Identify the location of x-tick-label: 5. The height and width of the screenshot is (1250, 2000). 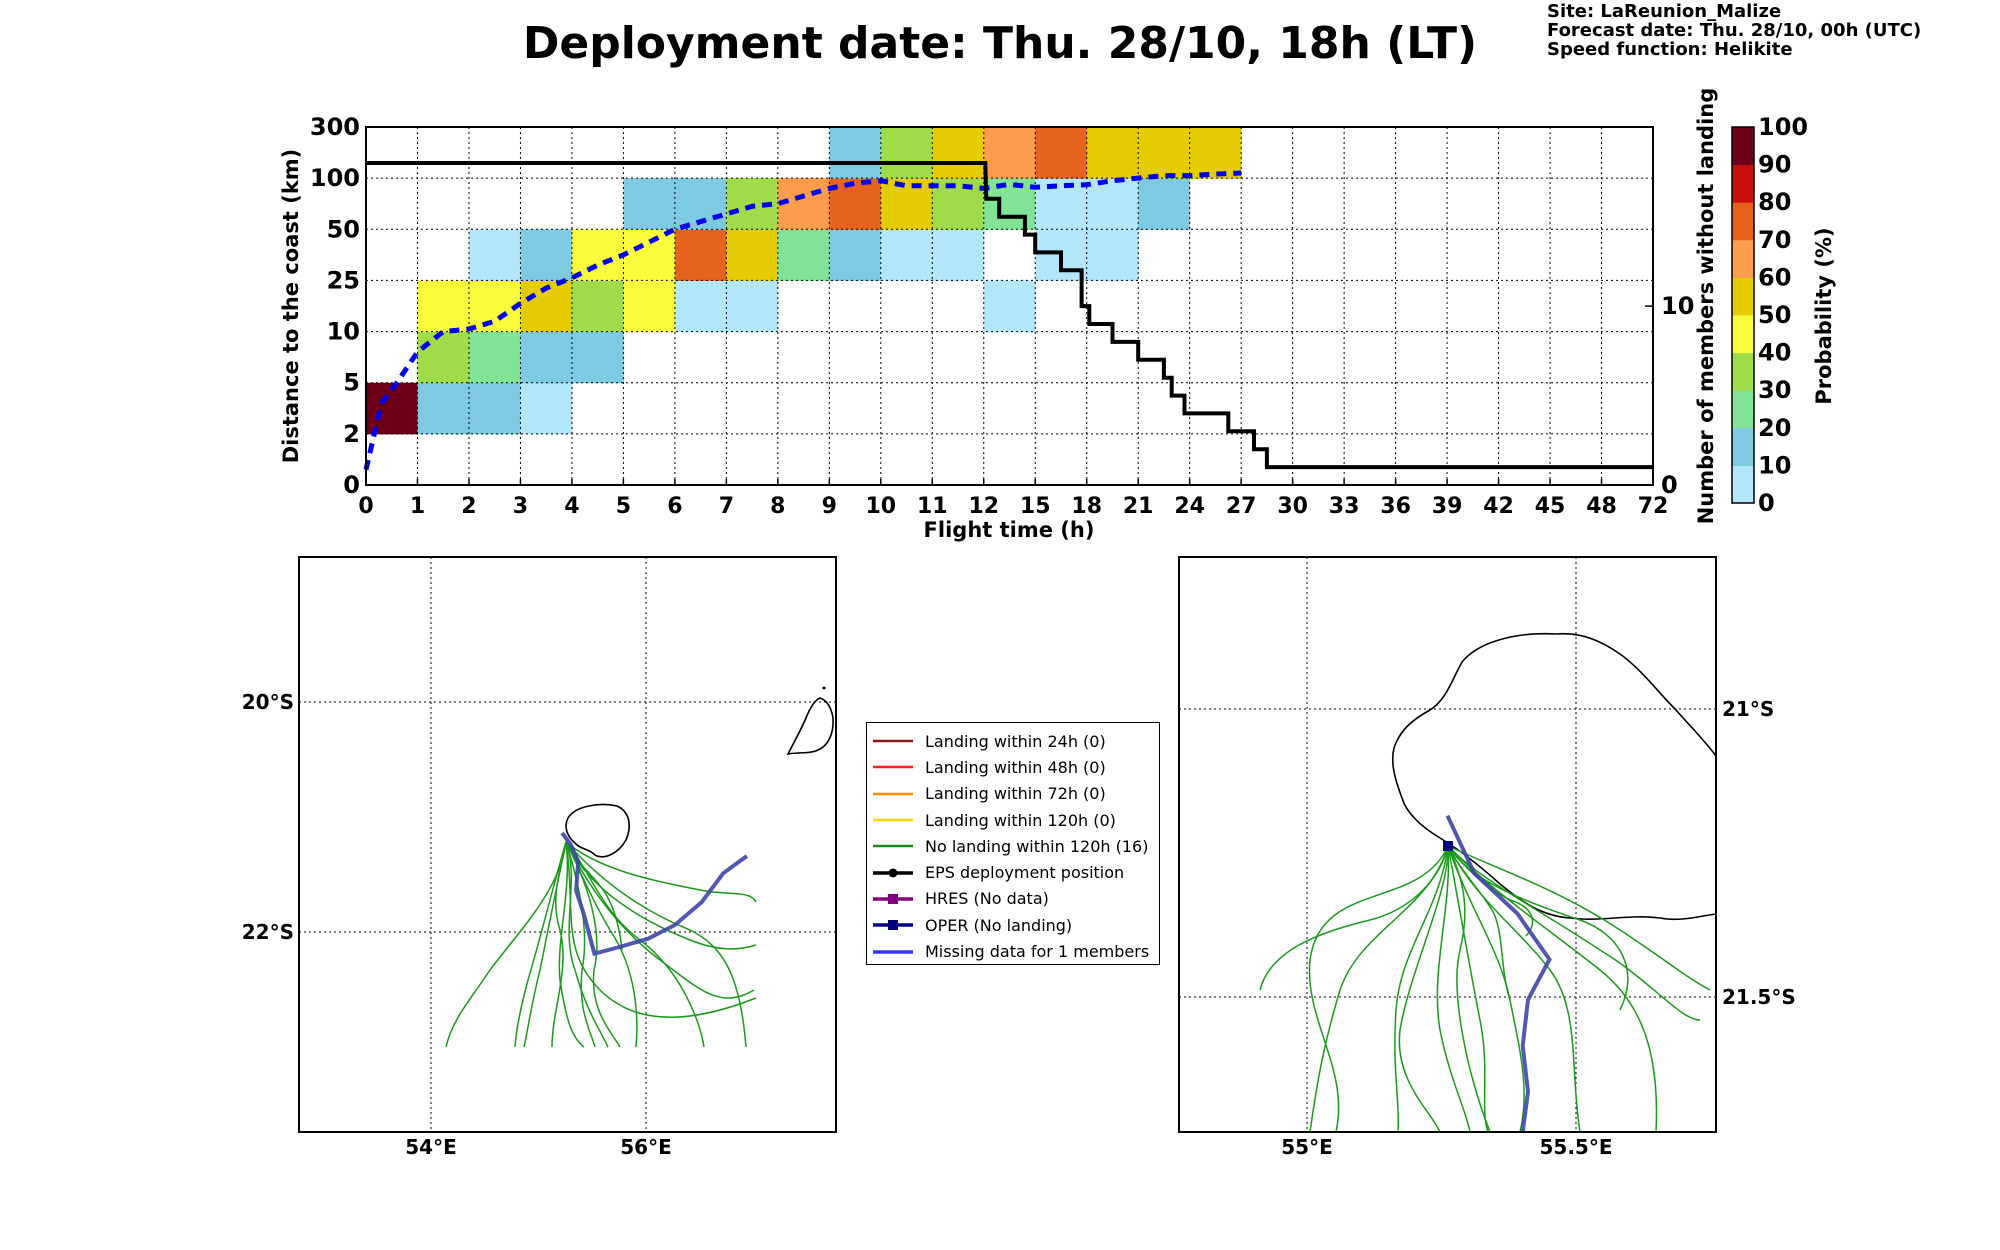
(623, 506).